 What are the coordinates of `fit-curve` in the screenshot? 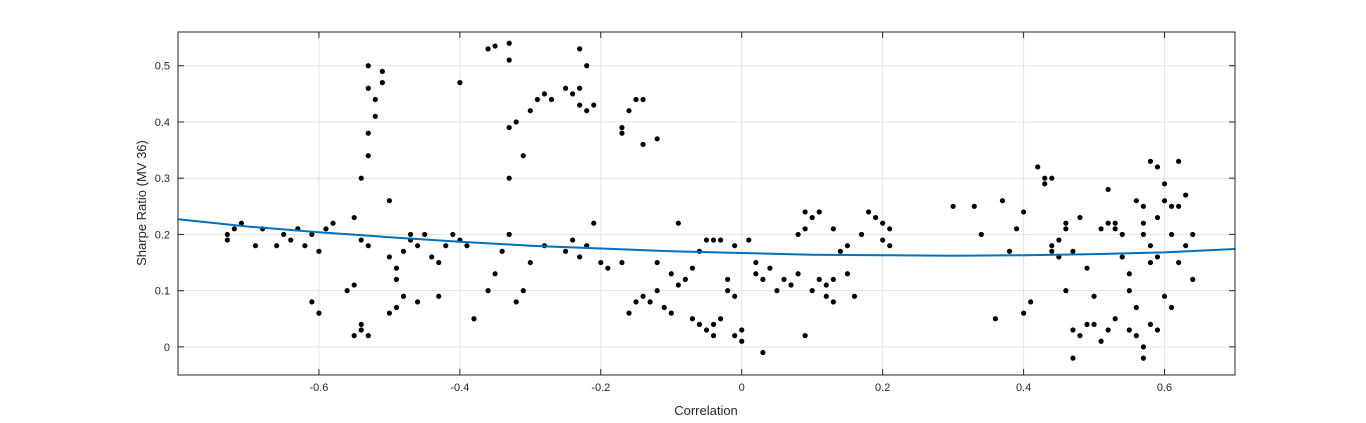 It's located at (706, 237).